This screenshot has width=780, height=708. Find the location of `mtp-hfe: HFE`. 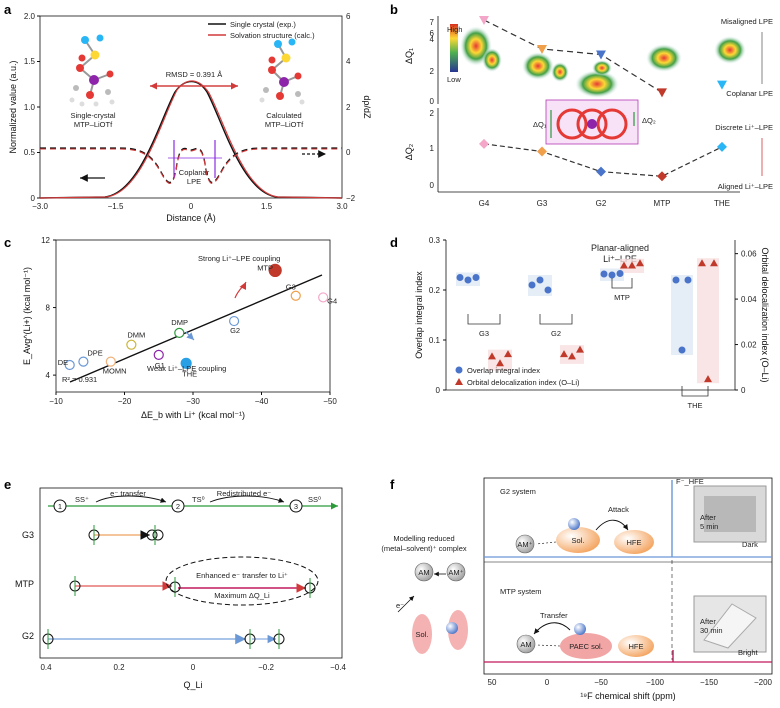

mtp-hfe: HFE is located at coordinates (636, 646).